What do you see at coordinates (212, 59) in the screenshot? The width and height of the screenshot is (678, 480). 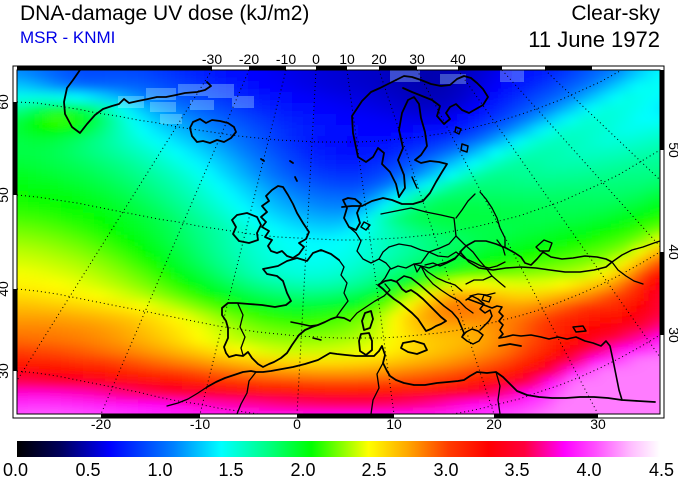 I see `svg-text: -30` at bounding box center [212, 59].